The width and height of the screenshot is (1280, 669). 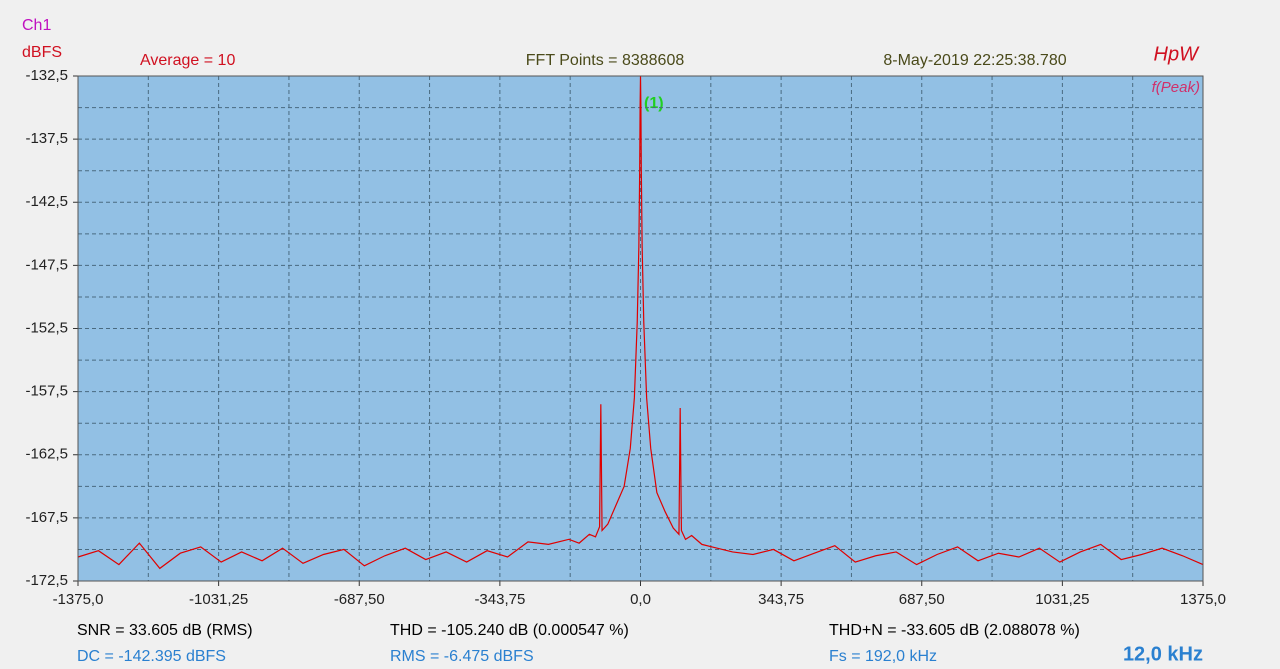 I want to click on x-tick-label: -343,75, so click(x=499, y=599).